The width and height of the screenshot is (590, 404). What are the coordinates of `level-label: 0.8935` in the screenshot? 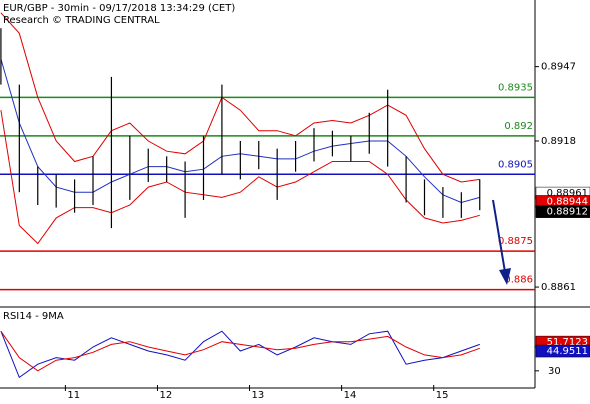 It's located at (515, 87).